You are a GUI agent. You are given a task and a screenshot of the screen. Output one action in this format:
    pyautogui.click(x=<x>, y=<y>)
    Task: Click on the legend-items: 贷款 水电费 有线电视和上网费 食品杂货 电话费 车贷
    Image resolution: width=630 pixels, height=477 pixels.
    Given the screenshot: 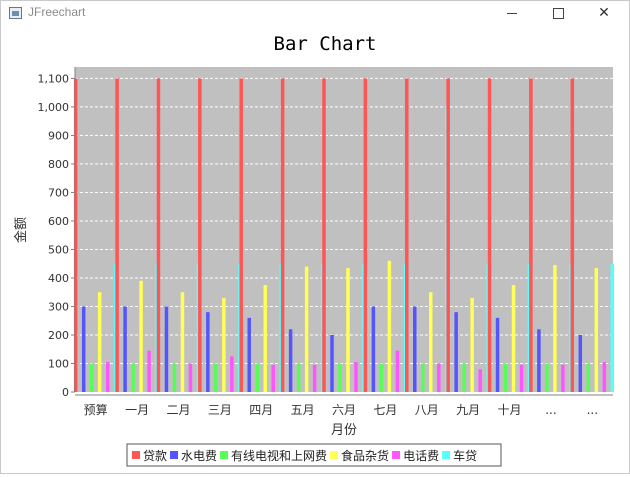 What is the action you would take?
    pyautogui.click(x=304, y=455)
    